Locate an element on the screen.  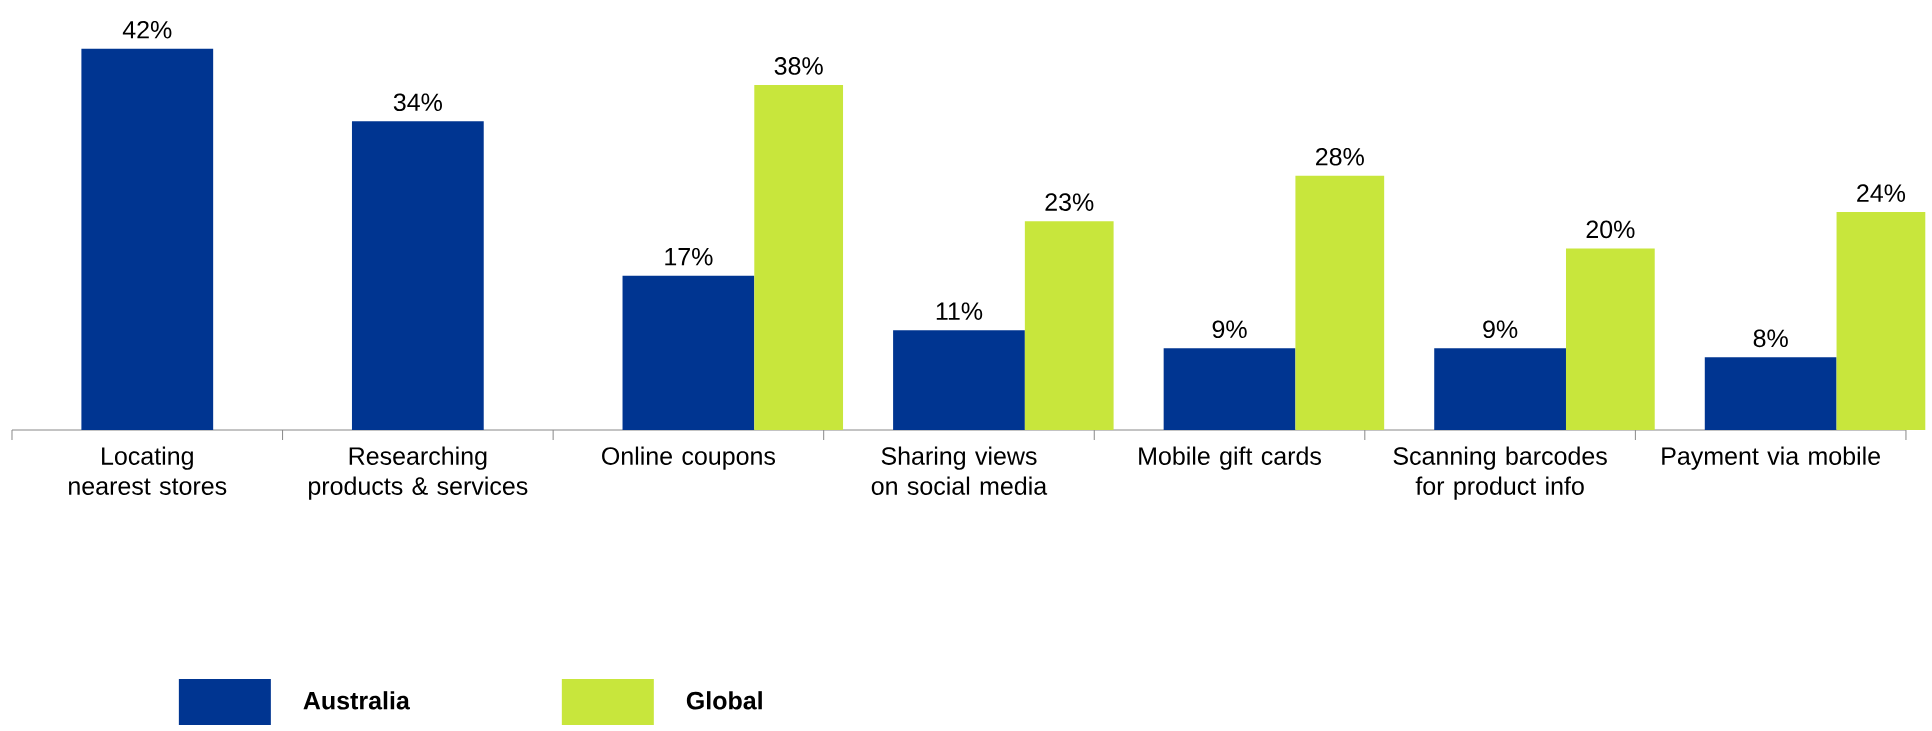
data-label: 38% is located at coordinates (798, 66).